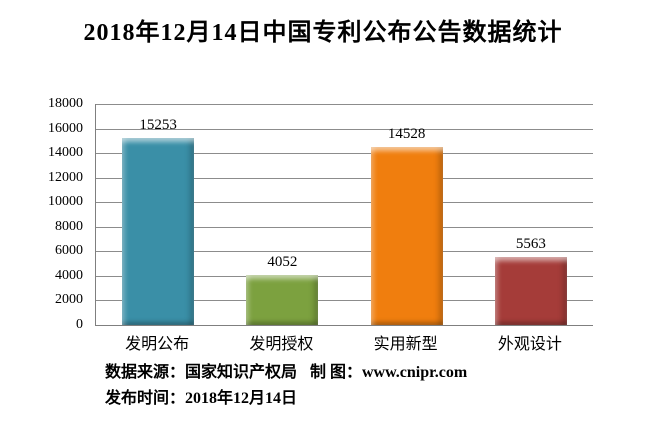 The width and height of the screenshot is (646, 427). What do you see at coordinates (201, 398) in the screenshot?
I see `publish-date-label: 发布时间：2018年12月14日` at bounding box center [201, 398].